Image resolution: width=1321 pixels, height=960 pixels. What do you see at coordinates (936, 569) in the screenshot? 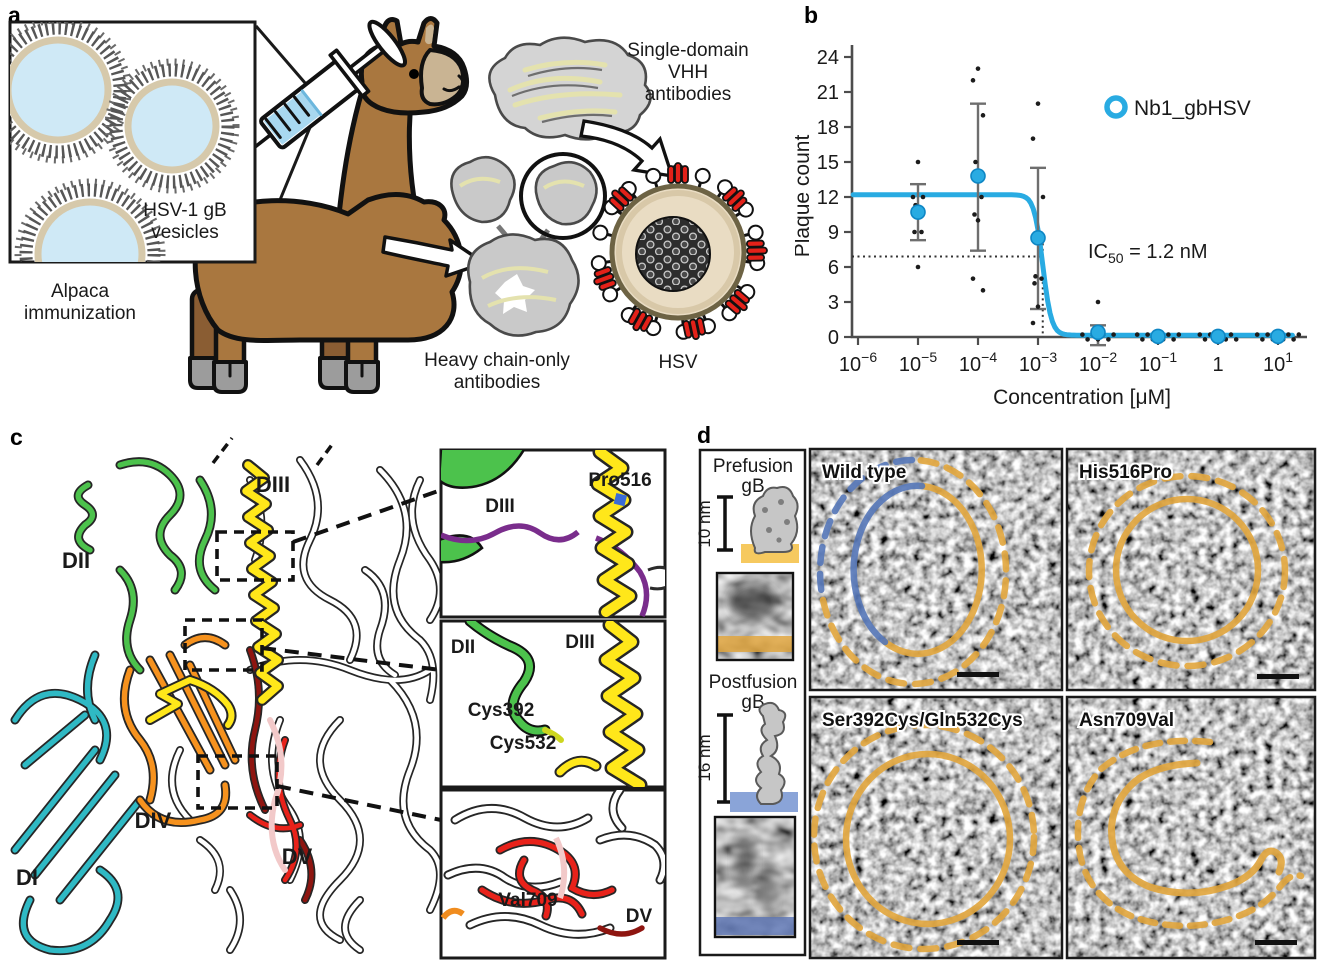
I see `tomogram-wild-type: Wild type` at bounding box center [936, 569].